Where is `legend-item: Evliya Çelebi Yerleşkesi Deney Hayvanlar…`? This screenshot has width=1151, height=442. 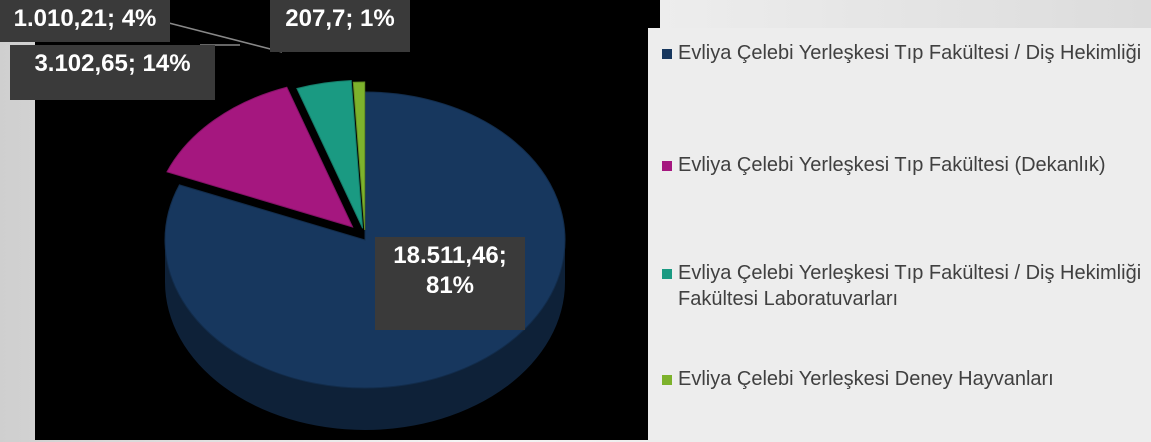
legend-item: Evliya Çelebi Yerleşkesi Deney Hayvanlar… is located at coordinates (906, 379).